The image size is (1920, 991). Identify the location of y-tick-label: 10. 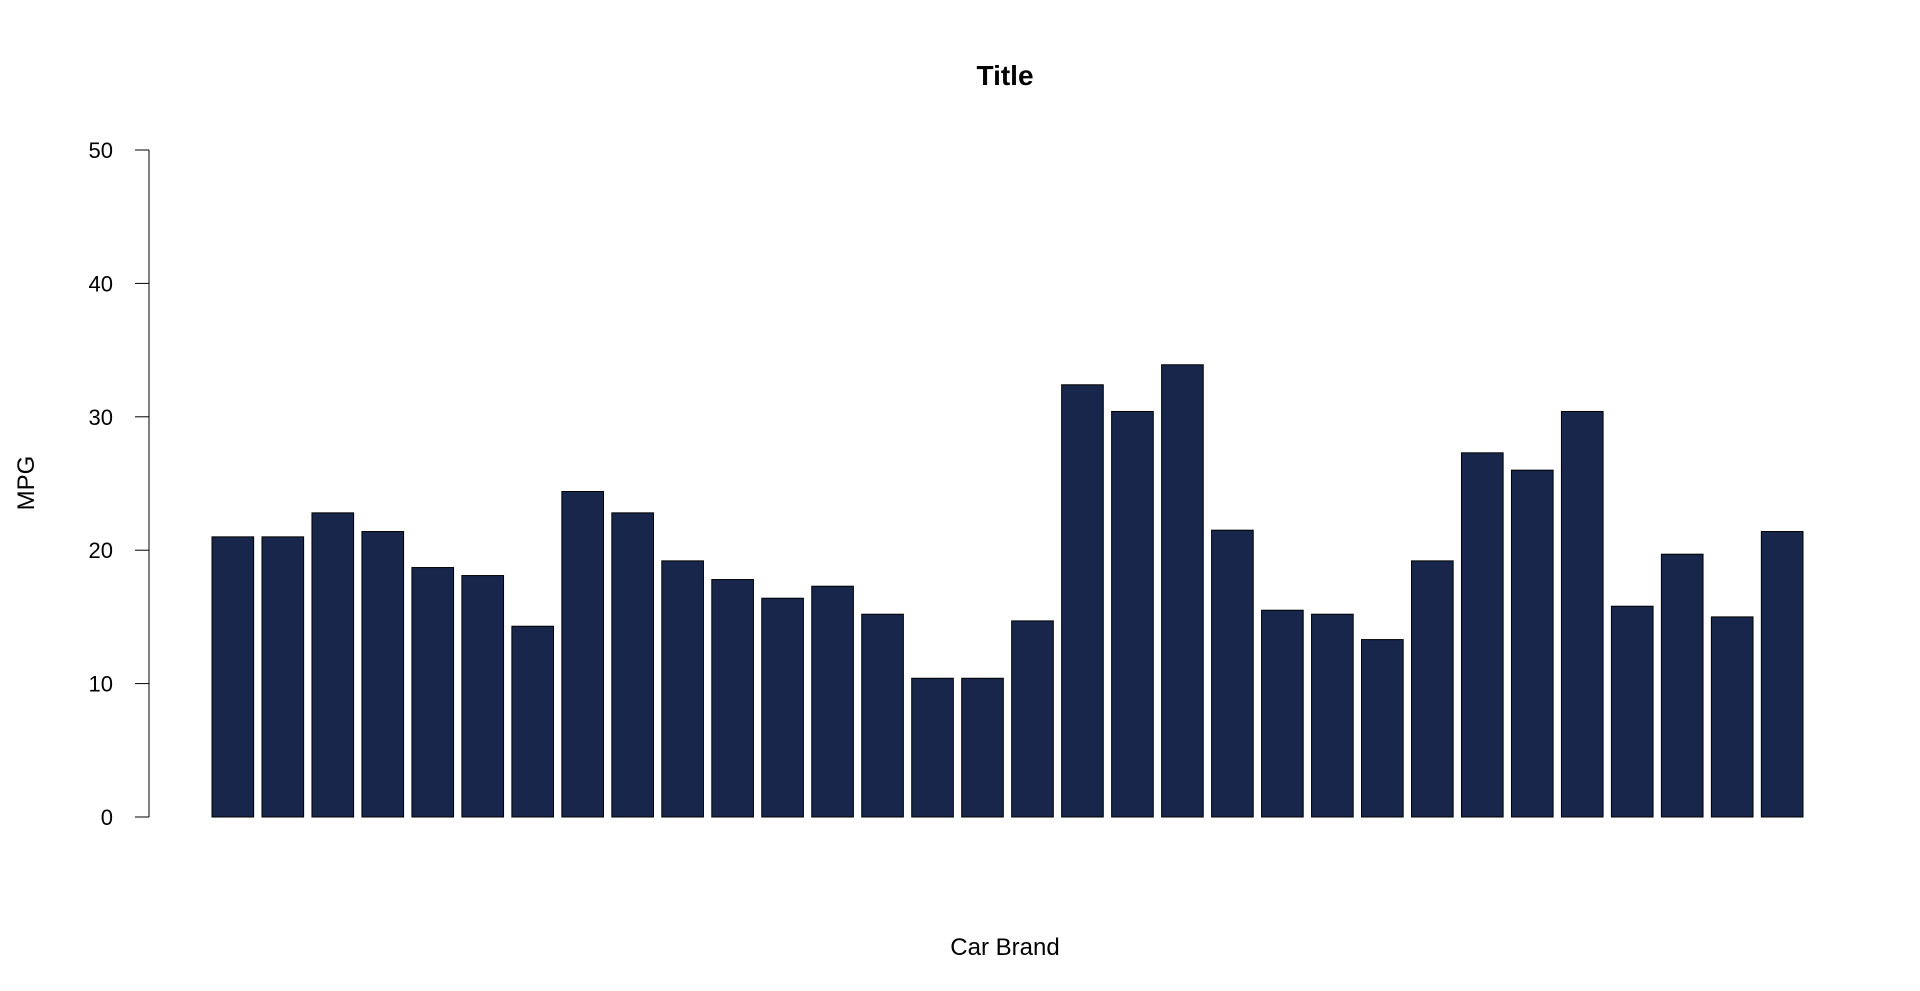
(101, 684).